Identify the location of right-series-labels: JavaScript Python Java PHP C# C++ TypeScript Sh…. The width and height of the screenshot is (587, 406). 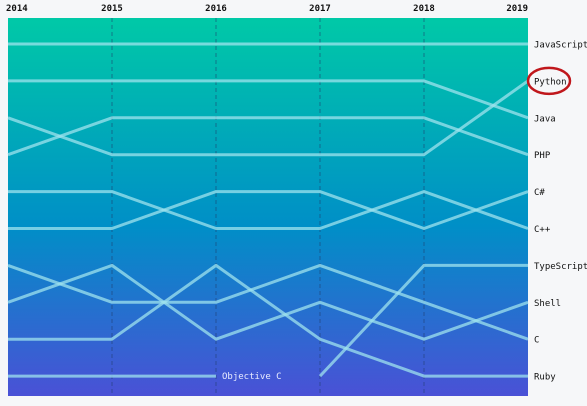
(560, 212).